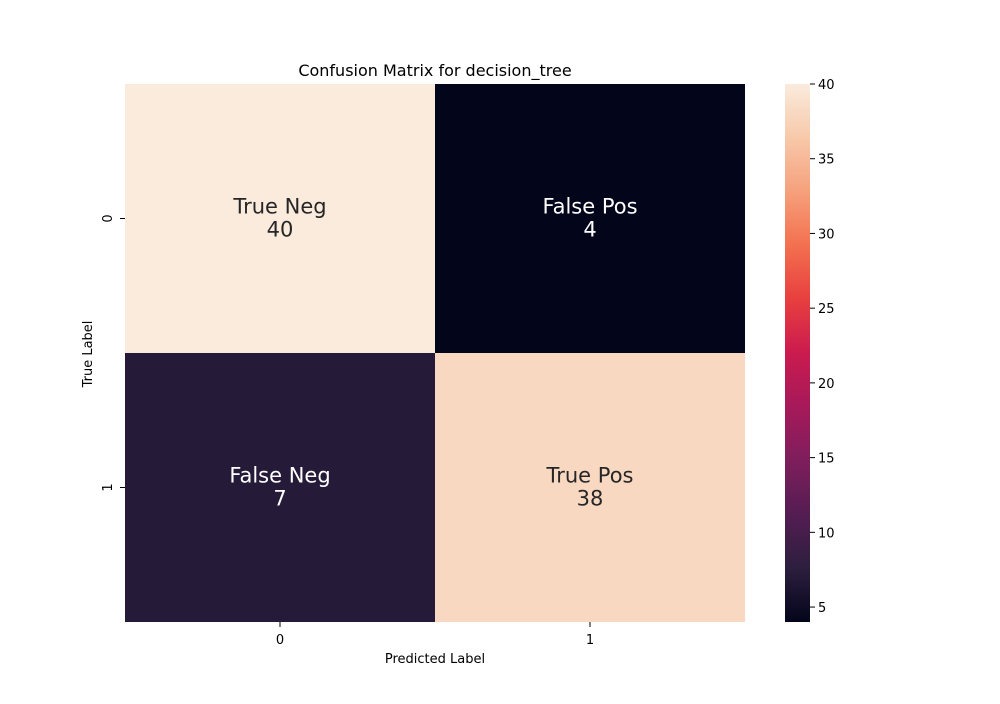 This screenshot has height=704, width=1000. Describe the element at coordinates (88, 355) in the screenshot. I see `y-axis-label: True Label` at that location.